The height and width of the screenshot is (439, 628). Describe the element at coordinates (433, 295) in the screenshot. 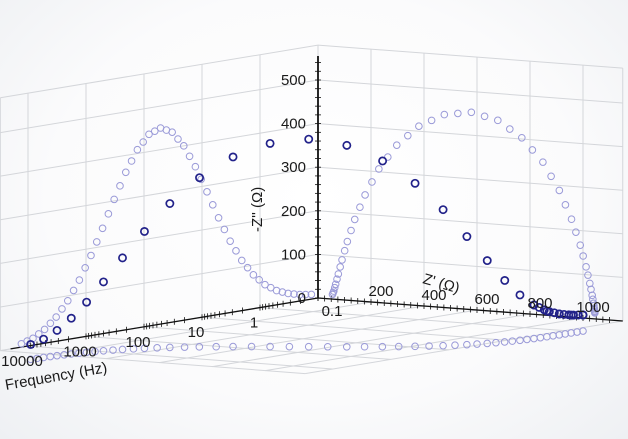

I see `zre-tick-label: 400` at that location.